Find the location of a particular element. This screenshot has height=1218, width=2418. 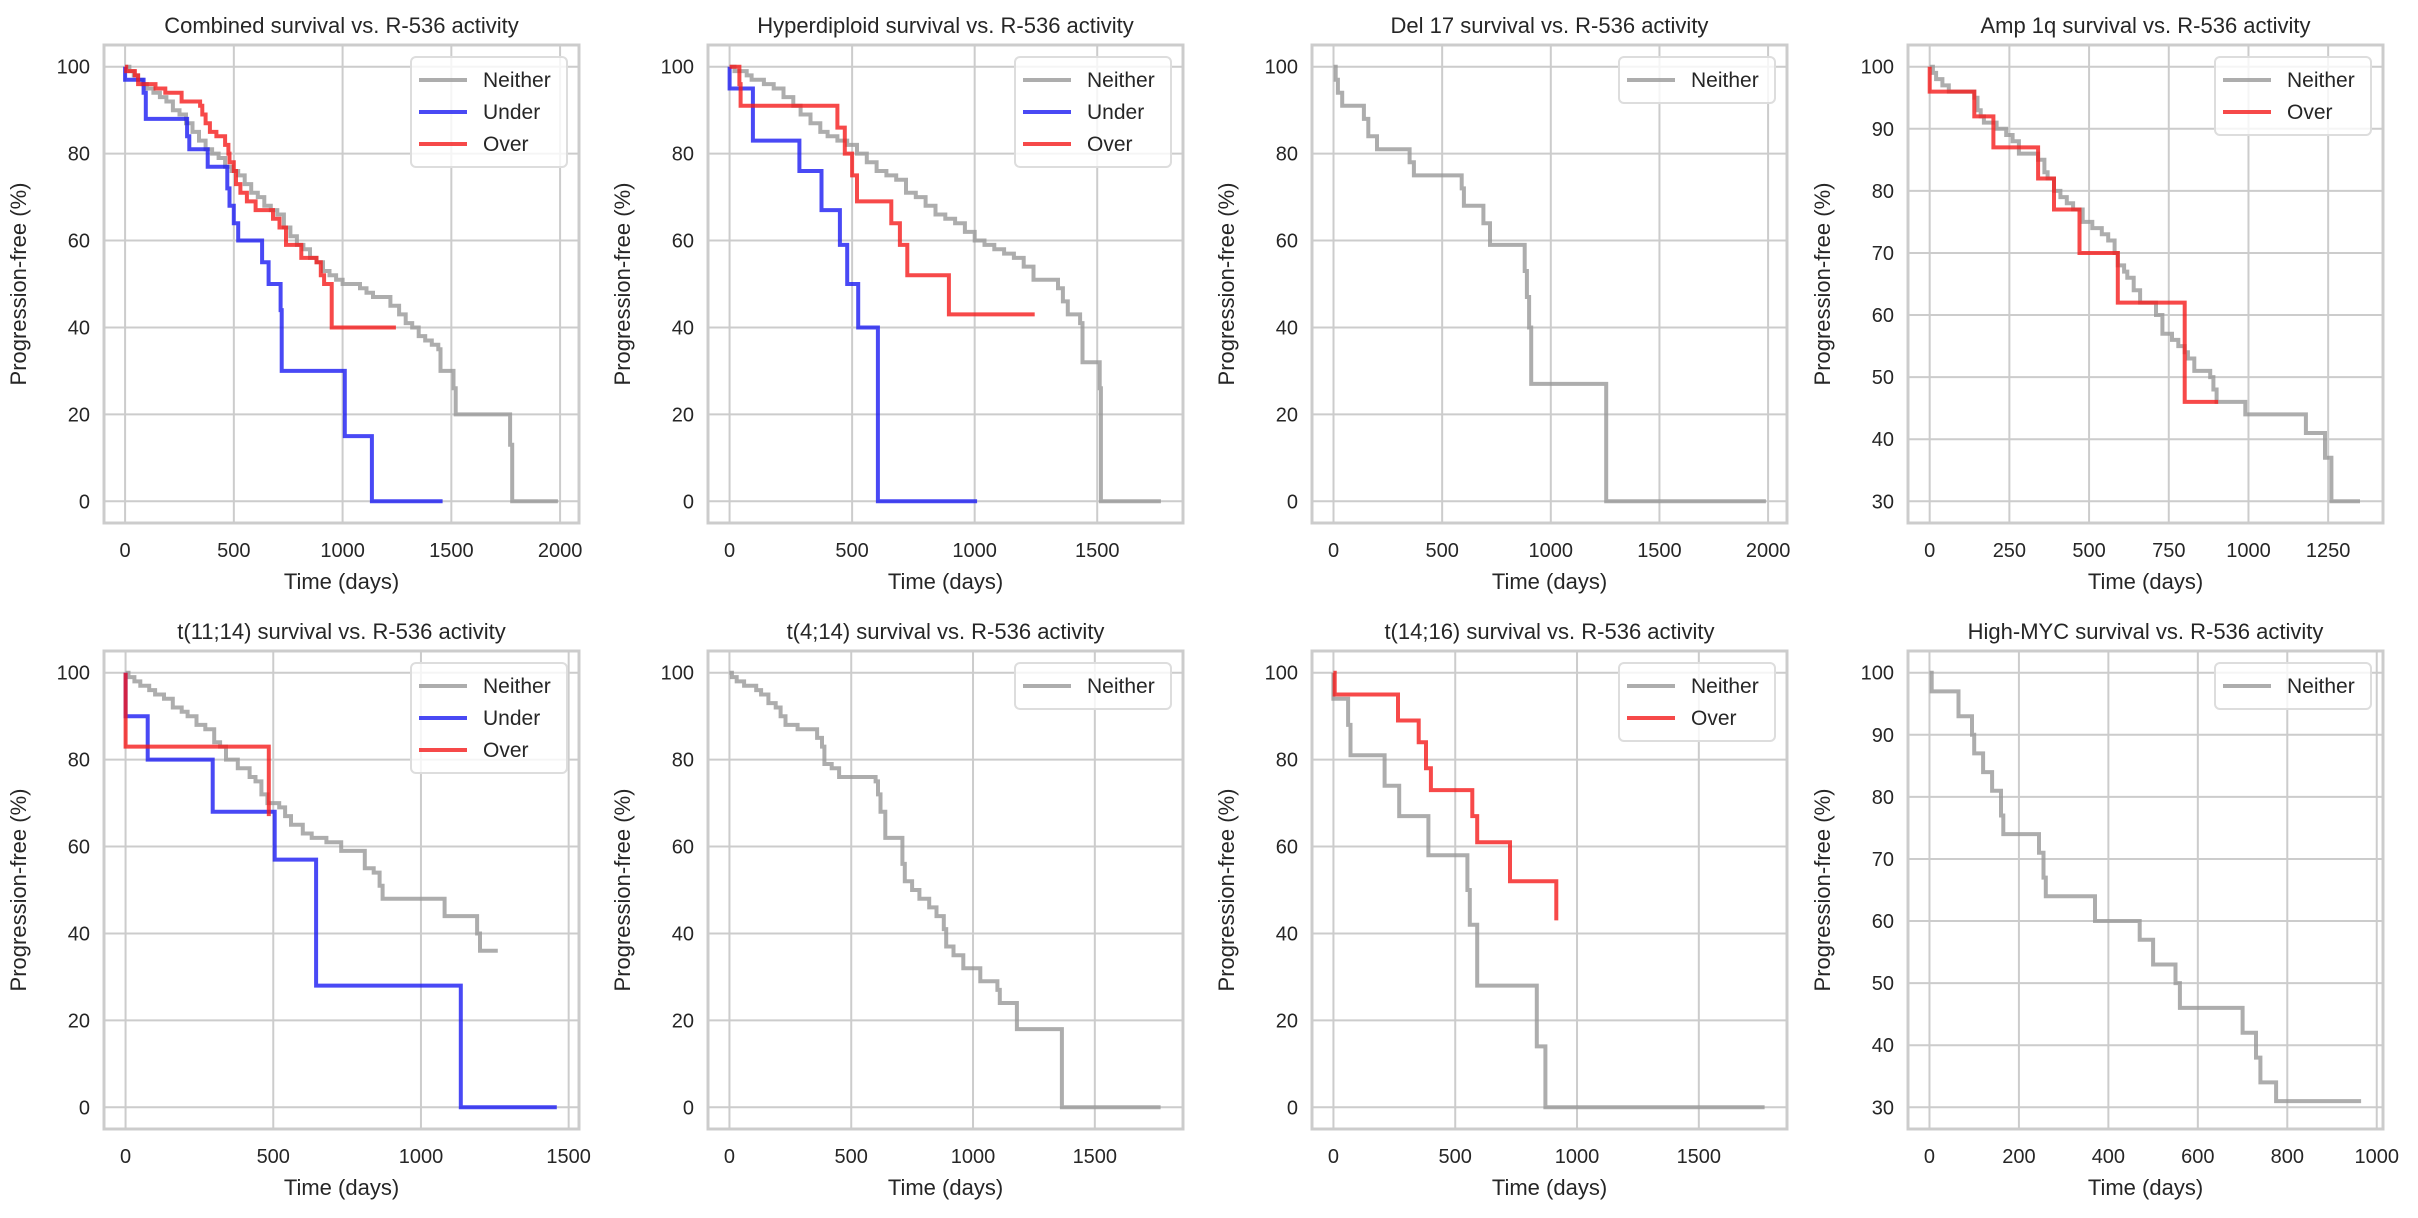

gridlines is located at coordinates (2145, 284).